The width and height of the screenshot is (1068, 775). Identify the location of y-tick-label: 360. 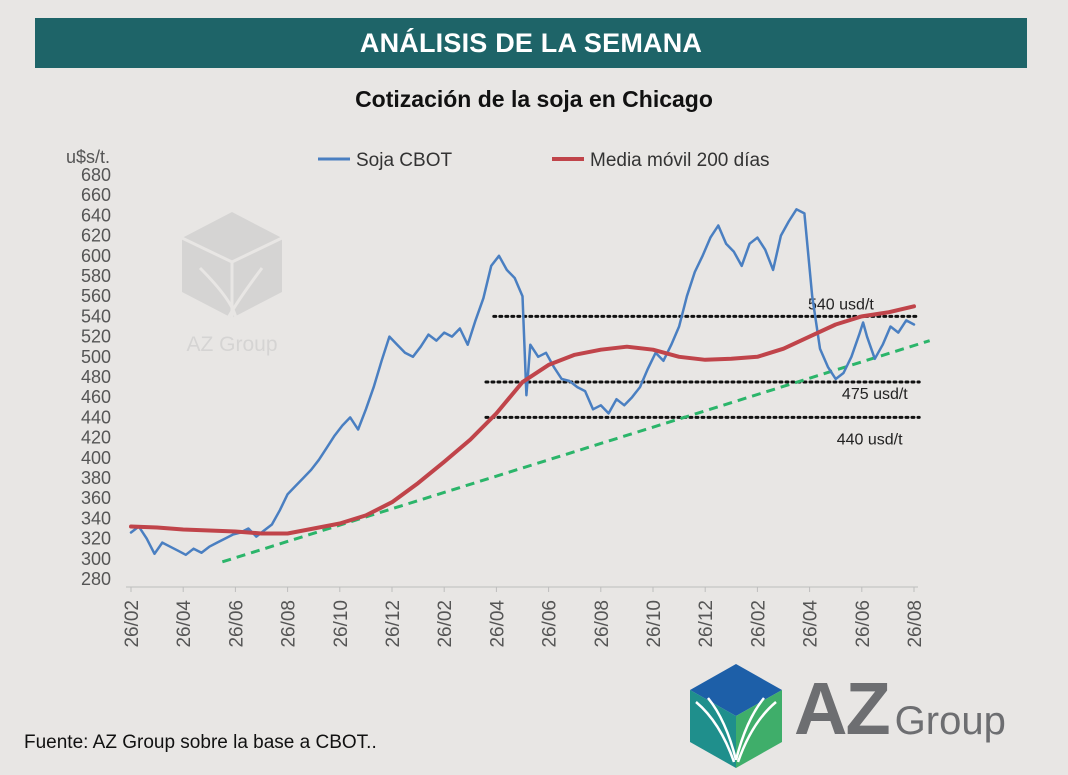
(96, 498).